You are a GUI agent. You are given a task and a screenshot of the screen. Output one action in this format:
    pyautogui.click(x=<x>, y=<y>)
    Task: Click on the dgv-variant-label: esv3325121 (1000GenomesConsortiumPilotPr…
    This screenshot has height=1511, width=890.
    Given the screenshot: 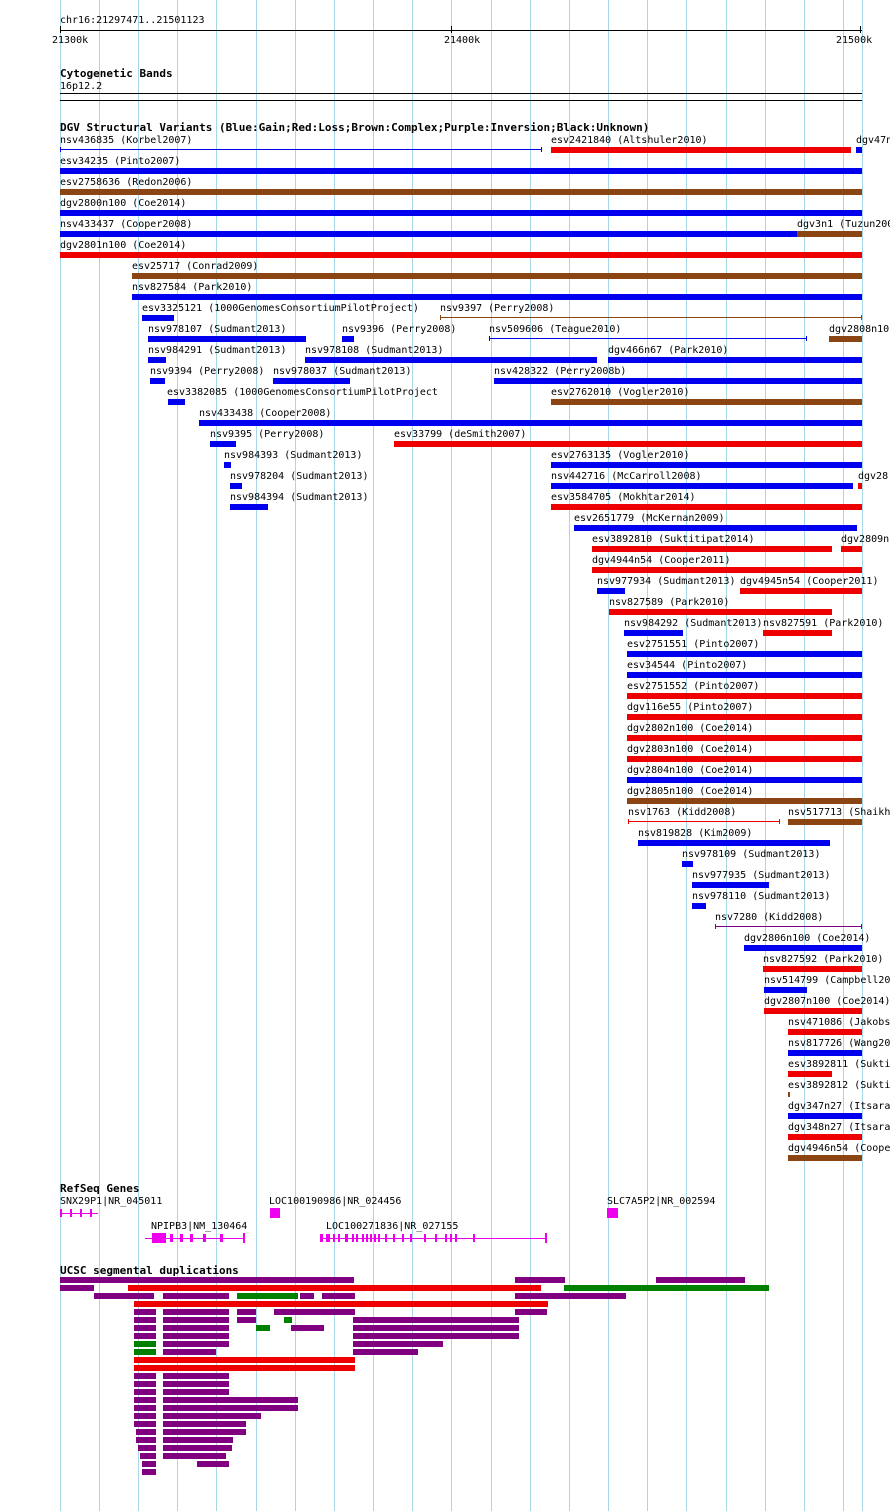 What is the action you would take?
    pyautogui.click(x=280, y=308)
    